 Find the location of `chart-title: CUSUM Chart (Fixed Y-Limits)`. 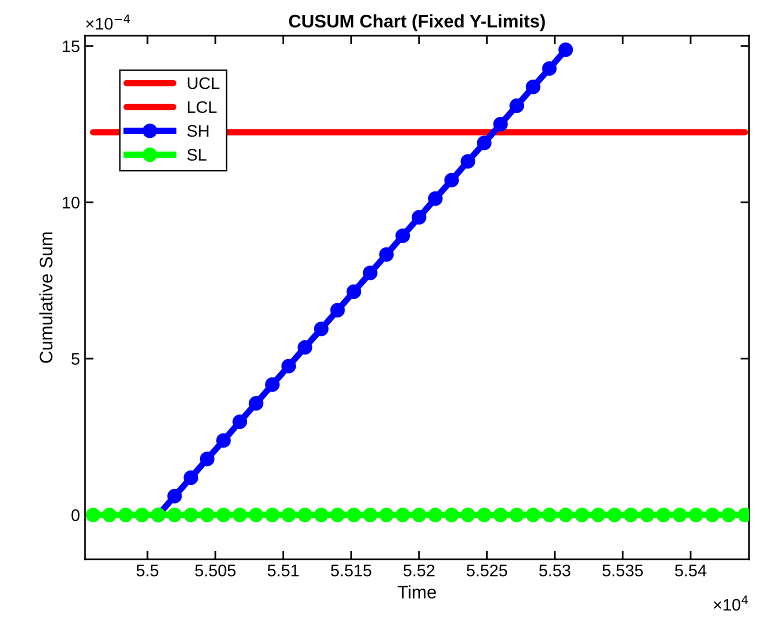

chart-title: CUSUM Chart (Fixed Y-Limits) is located at coordinates (416, 23).